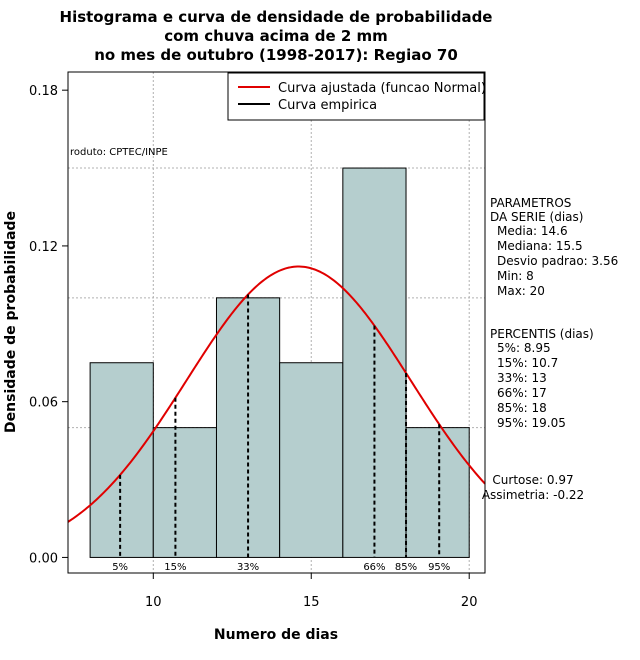 This screenshot has width=640, height=660. Describe the element at coordinates (542, 334) in the screenshot. I see `percentis-heading: PERCENTIS (dias)` at that location.